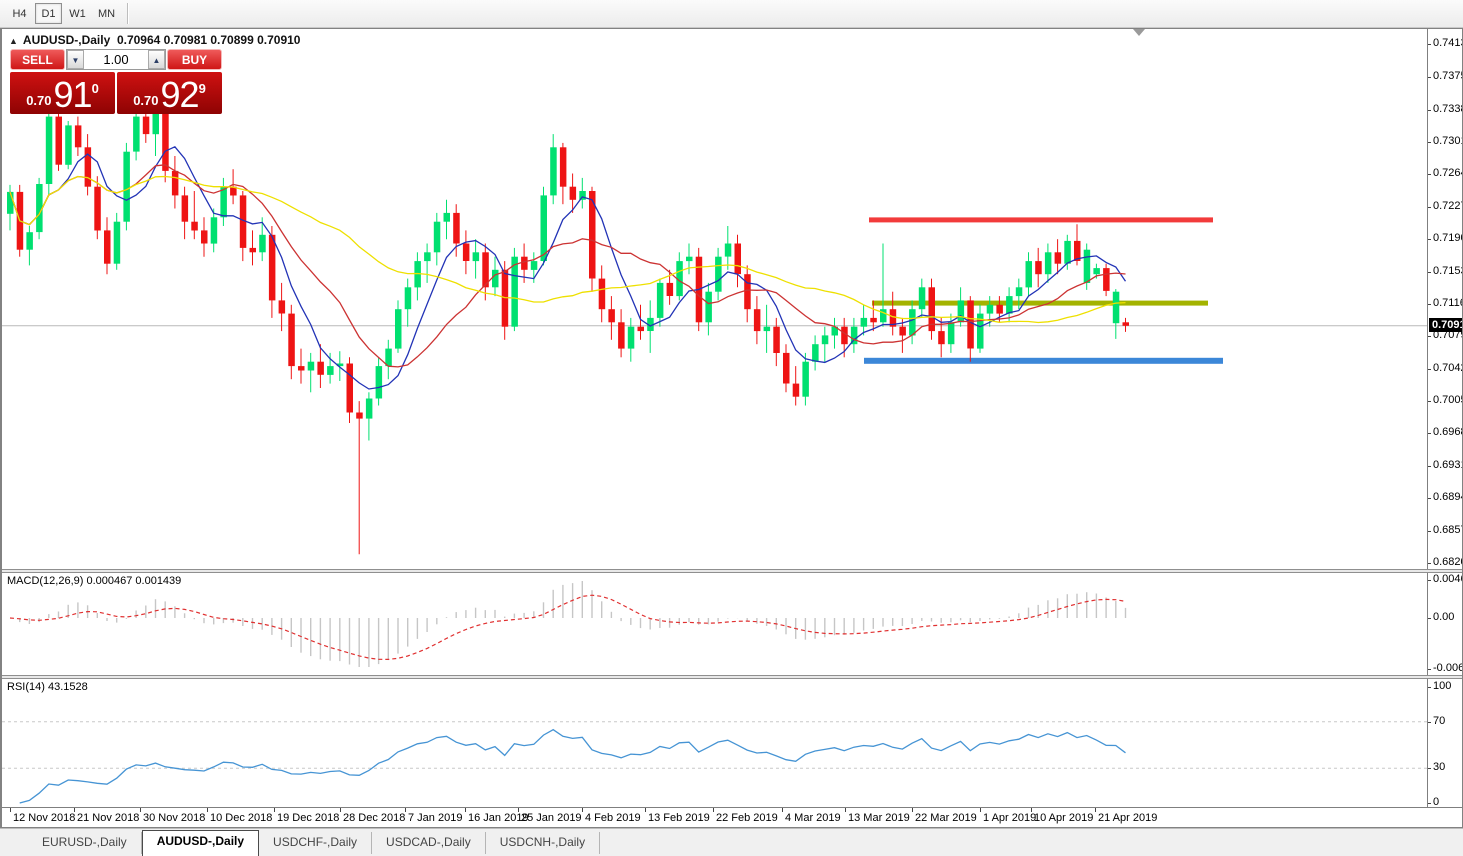 This screenshot has width=1463, height=856. I want to click on time-axis-label: 4 Mar 2019, so click(813, 818).